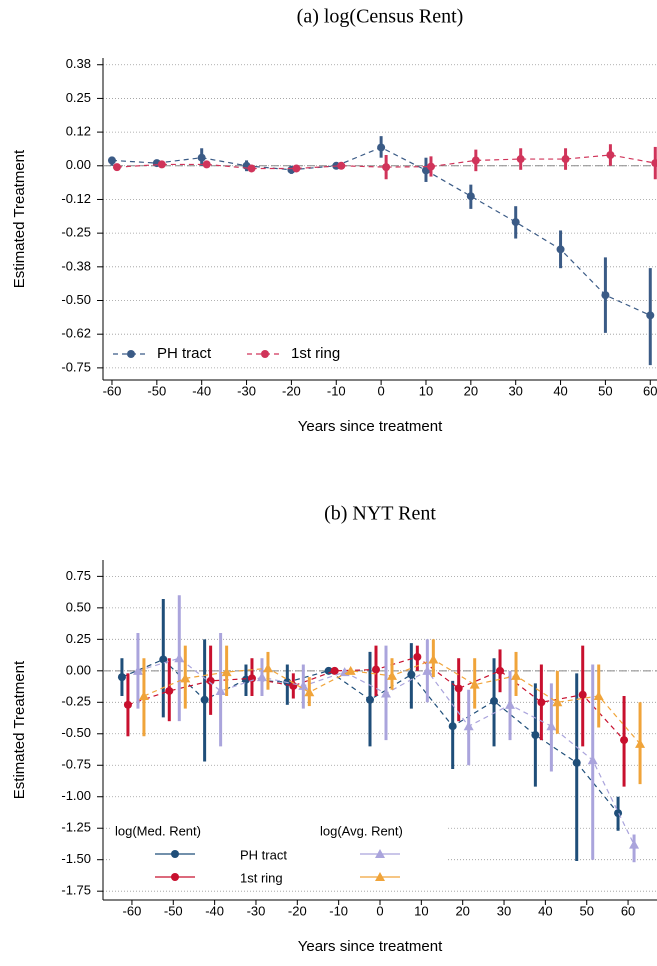 The image size is (657, 966). I want to click on y-tick-label: -1.00, so click(76, 795).